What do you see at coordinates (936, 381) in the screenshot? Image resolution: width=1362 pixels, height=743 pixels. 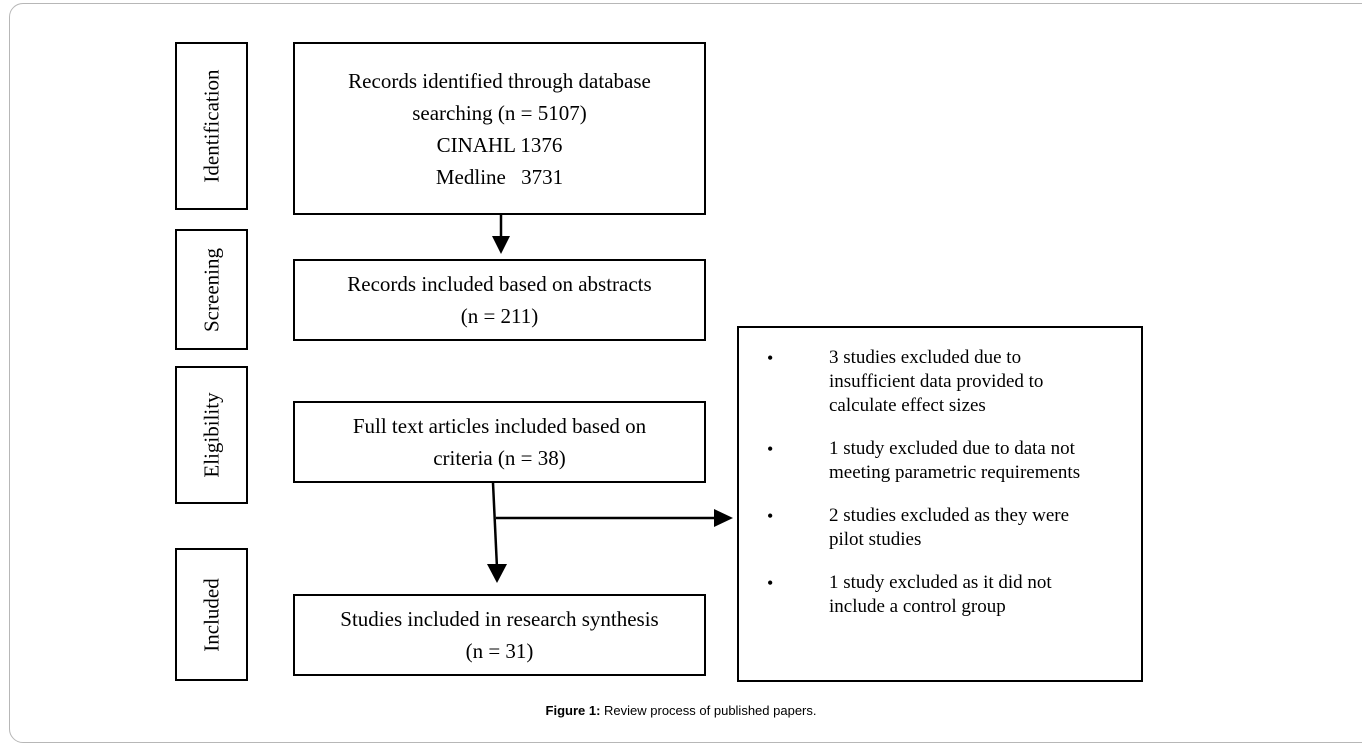 I see `exclusion-line2: insufficient data provided to` at bounding box center [936, 381].